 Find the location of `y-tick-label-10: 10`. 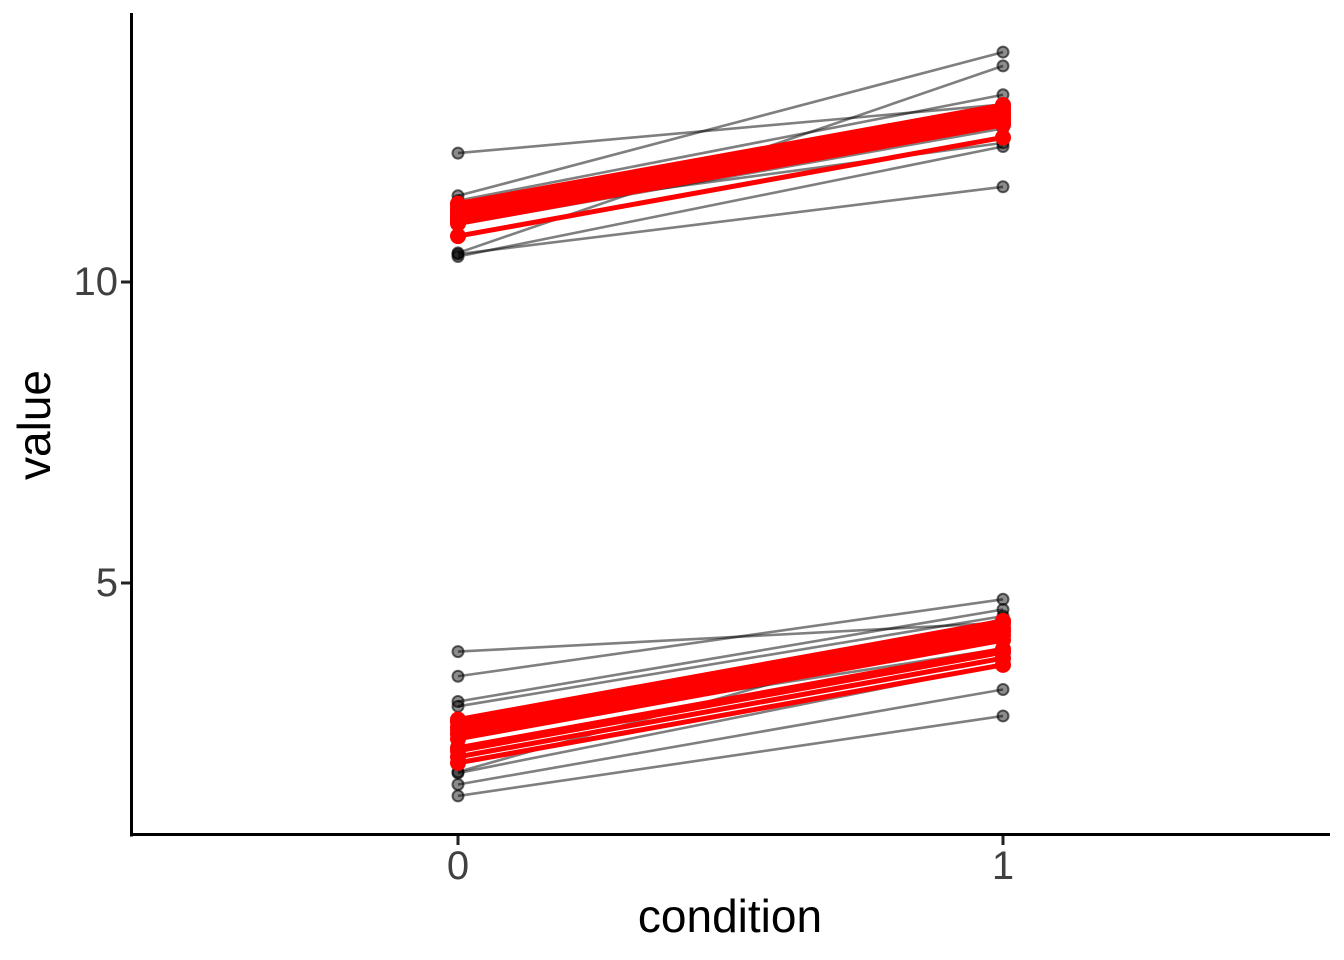

y-tick-label-10: 10 is located at coordinates (96, 282).